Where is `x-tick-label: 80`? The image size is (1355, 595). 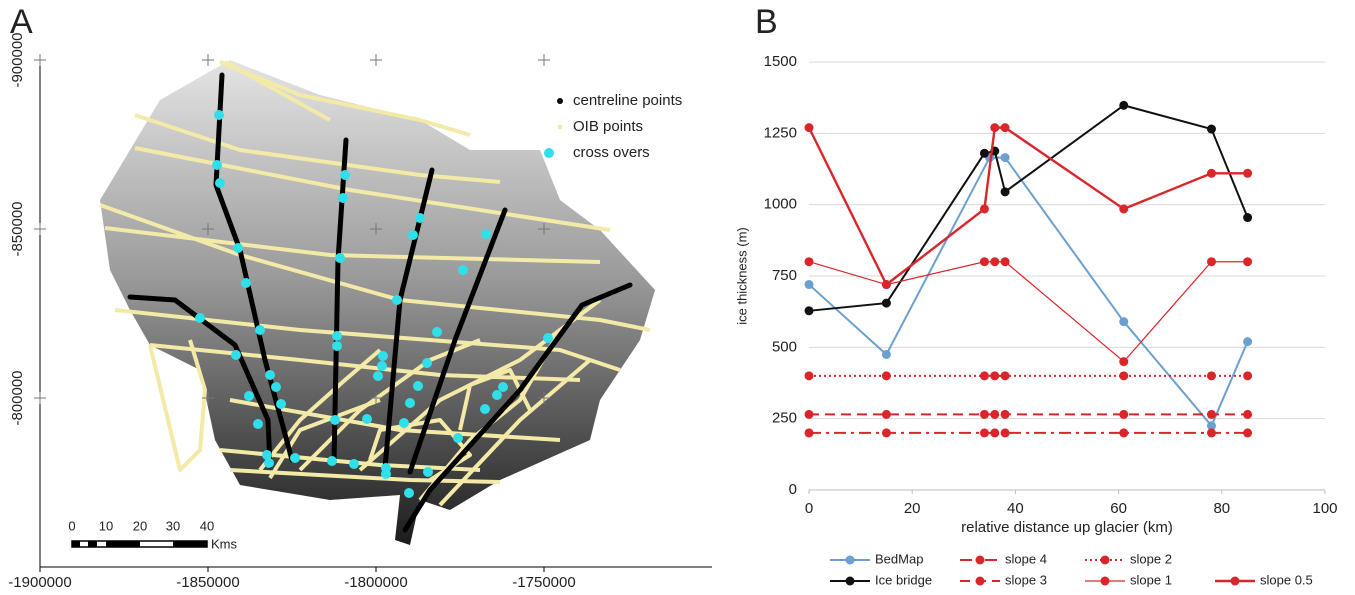 x-tick-label: 80 is located at coordinates (1221, 508).